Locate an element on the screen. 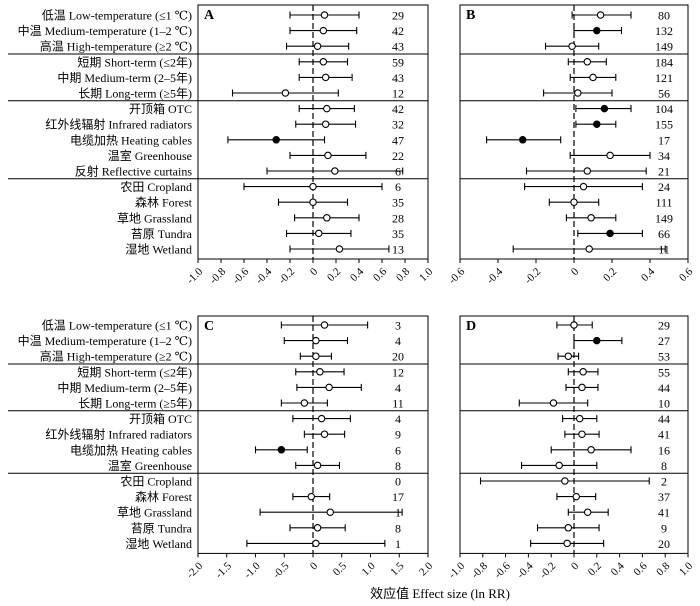 Image resolution: width=700 pixels, height=606 pixels. panel-c-tick-label: 0.5 is located at coordinates (340, 569).